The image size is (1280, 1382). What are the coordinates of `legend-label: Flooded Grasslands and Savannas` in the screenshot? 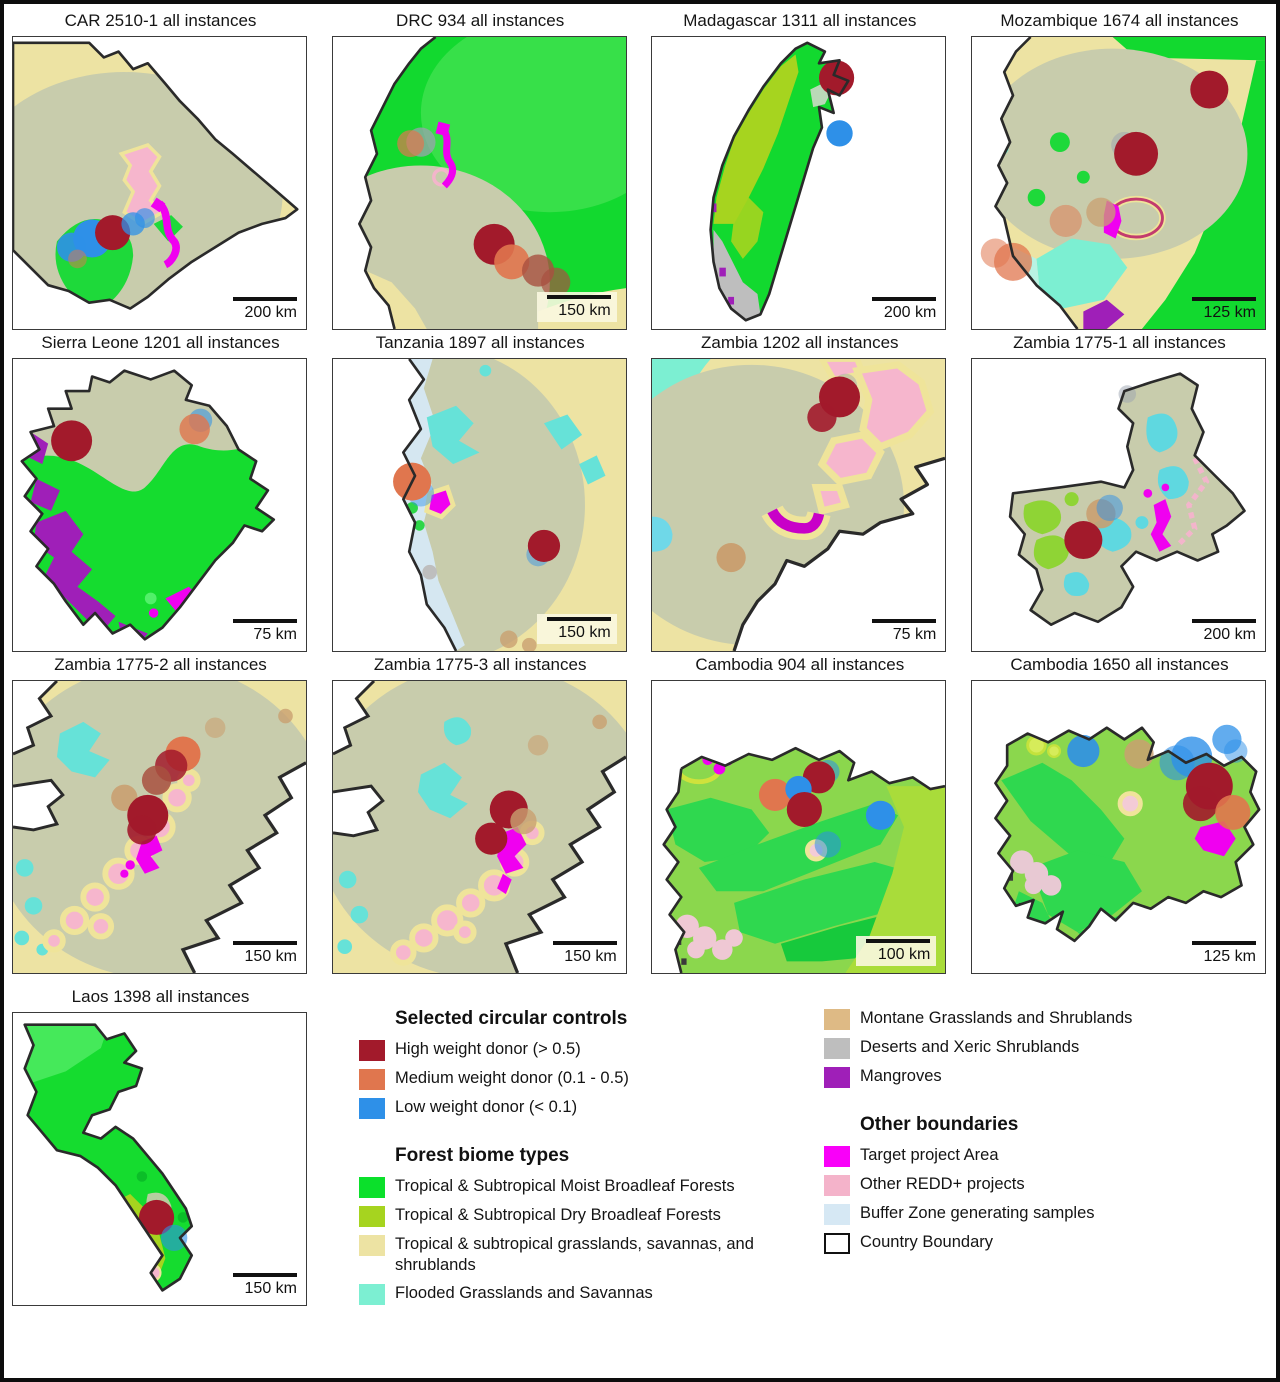 It's located at (524, 1293).